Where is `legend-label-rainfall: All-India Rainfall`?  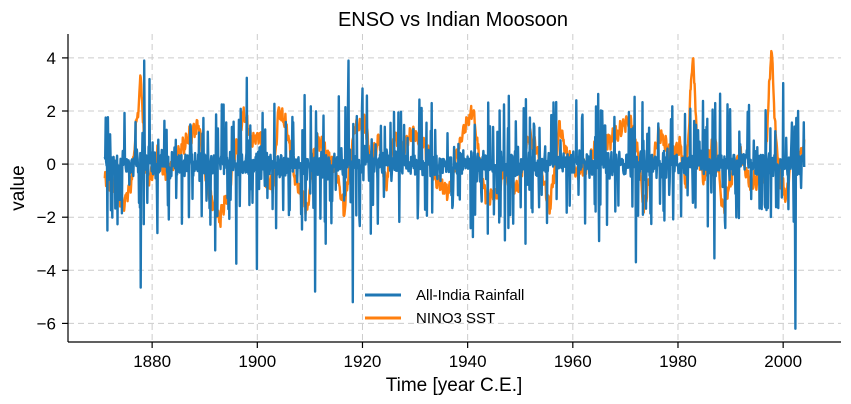
legend-label-rainfall: All-India Rainfall is located at coordinates (470, 295).